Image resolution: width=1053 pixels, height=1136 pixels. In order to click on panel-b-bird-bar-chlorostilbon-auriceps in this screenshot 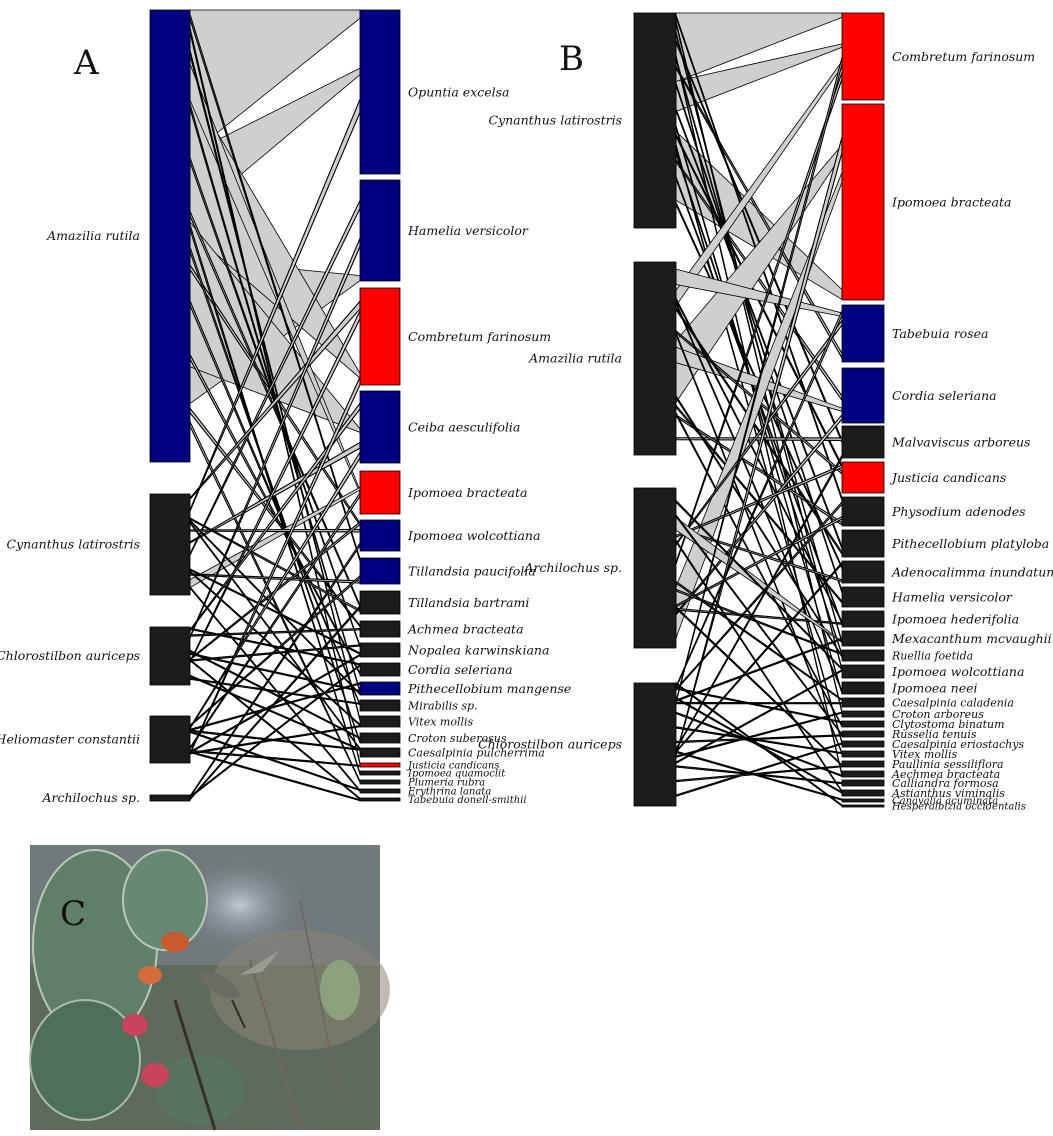, I will do `click(655, 744)`.